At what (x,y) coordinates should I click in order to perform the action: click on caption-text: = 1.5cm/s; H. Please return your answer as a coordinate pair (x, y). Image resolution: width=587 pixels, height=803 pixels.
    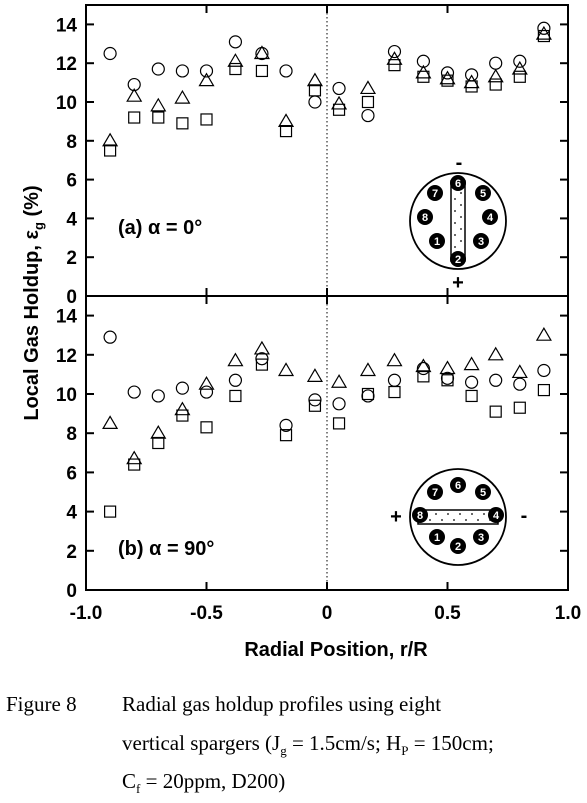
    Looking at the image, I should click on (344, 743).